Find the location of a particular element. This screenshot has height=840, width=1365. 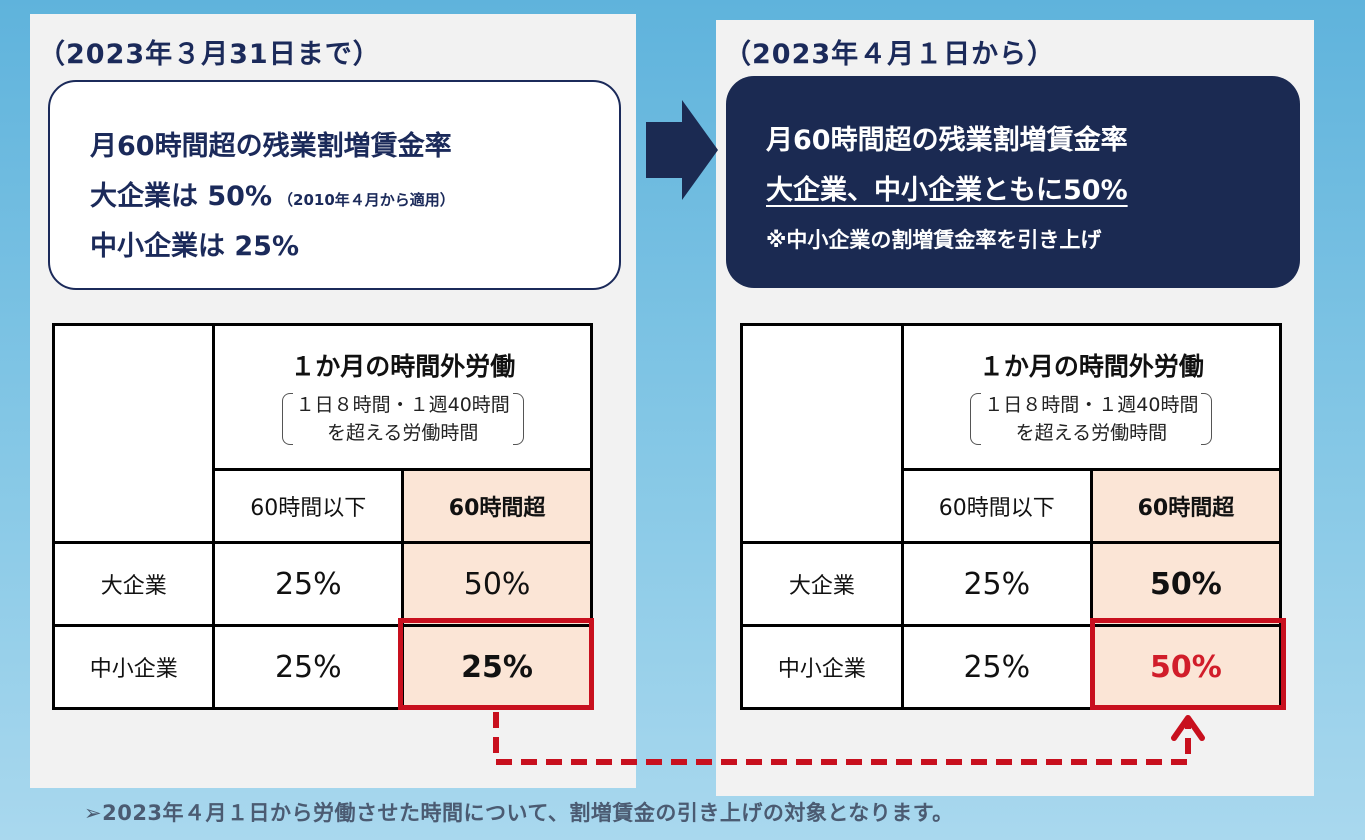

cell-small-over: 25% is located at coordinates (497, 667).